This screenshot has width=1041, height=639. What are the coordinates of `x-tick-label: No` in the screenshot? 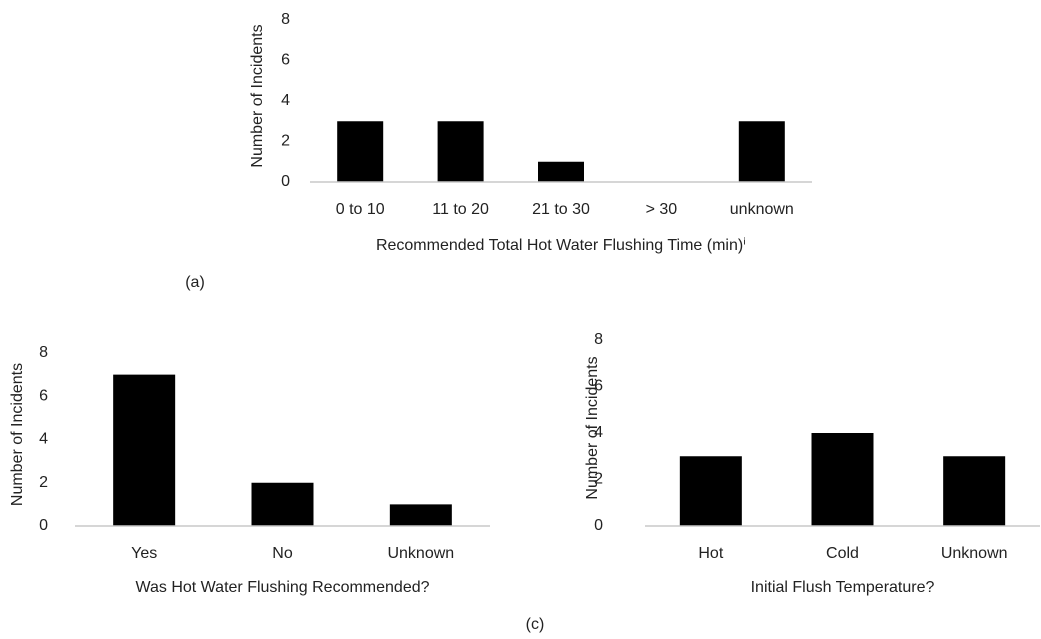 It's located at (282, 553).